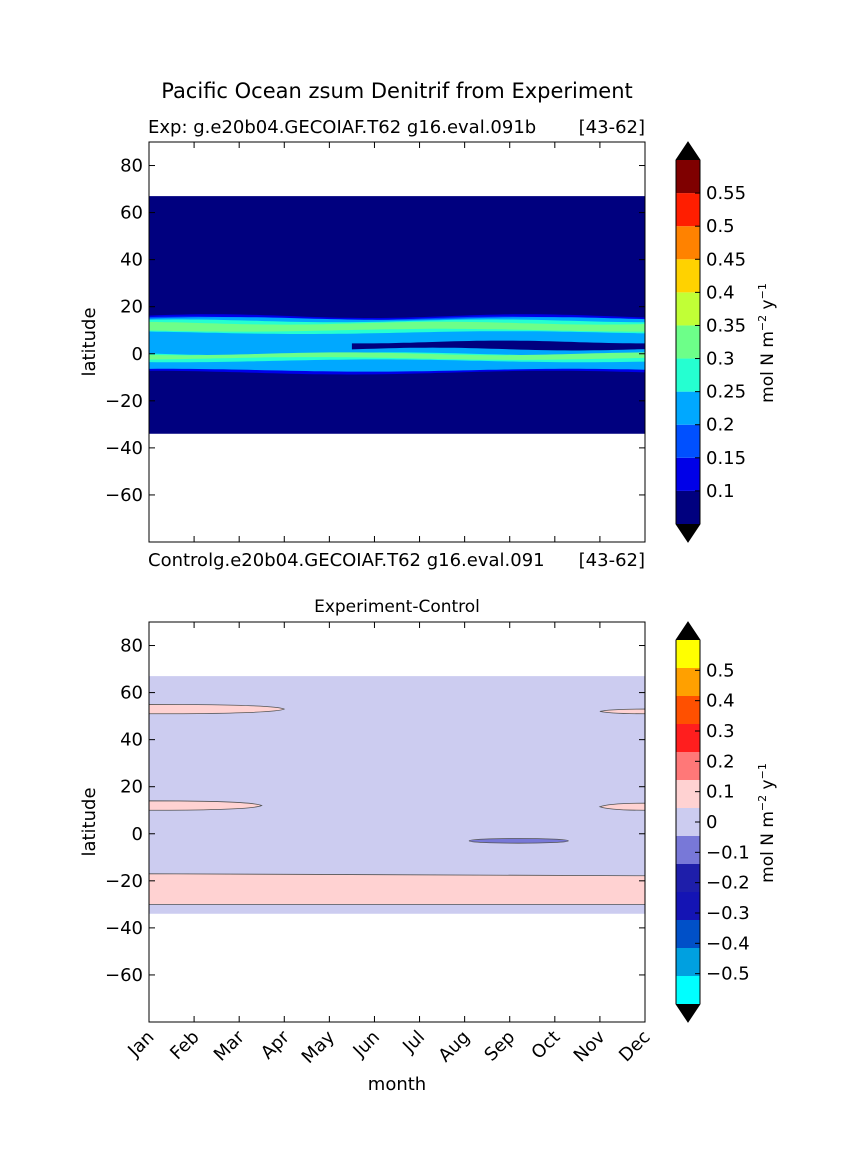  What do you see at coordinates (454, 1047) in the screenshot?
I see `x-tick-label: Aug` at bounding box center [454, 1047].